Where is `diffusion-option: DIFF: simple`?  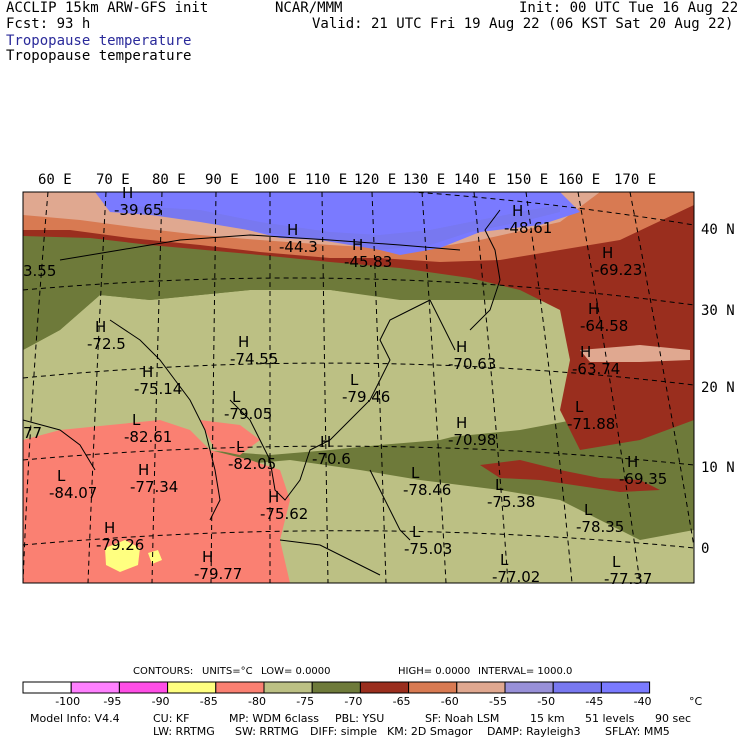 diffusion-option: DIFF: simple is located at coordinates (344, 731).